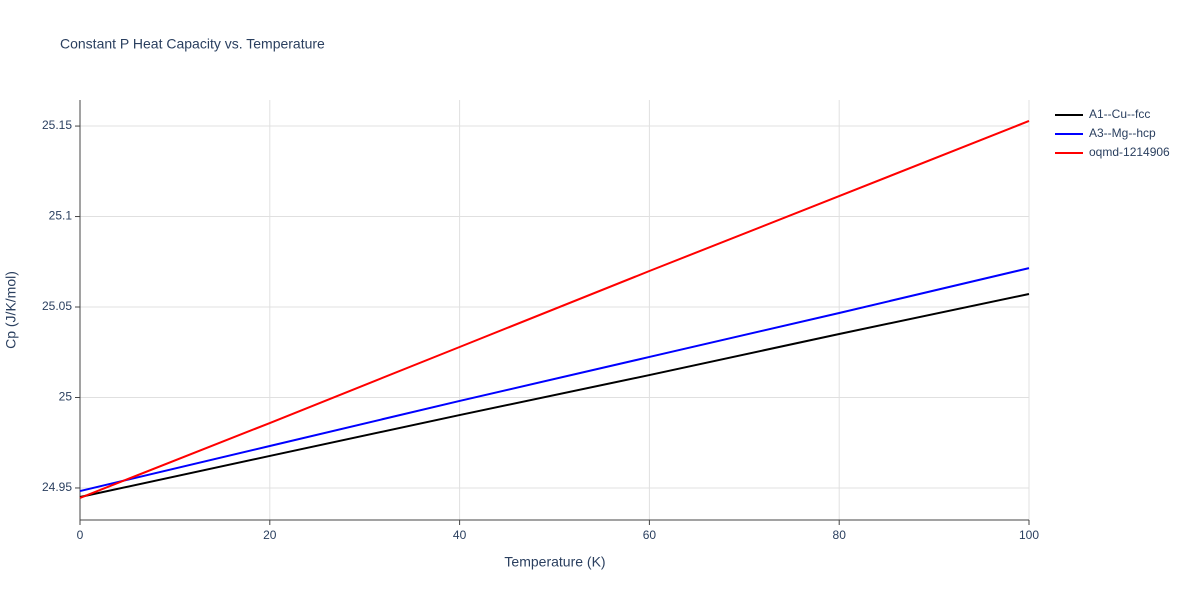  Describe the element at coordinates (1129, 152) in the screenshot. I see `legend-label: oqmd-1214906` at that location.